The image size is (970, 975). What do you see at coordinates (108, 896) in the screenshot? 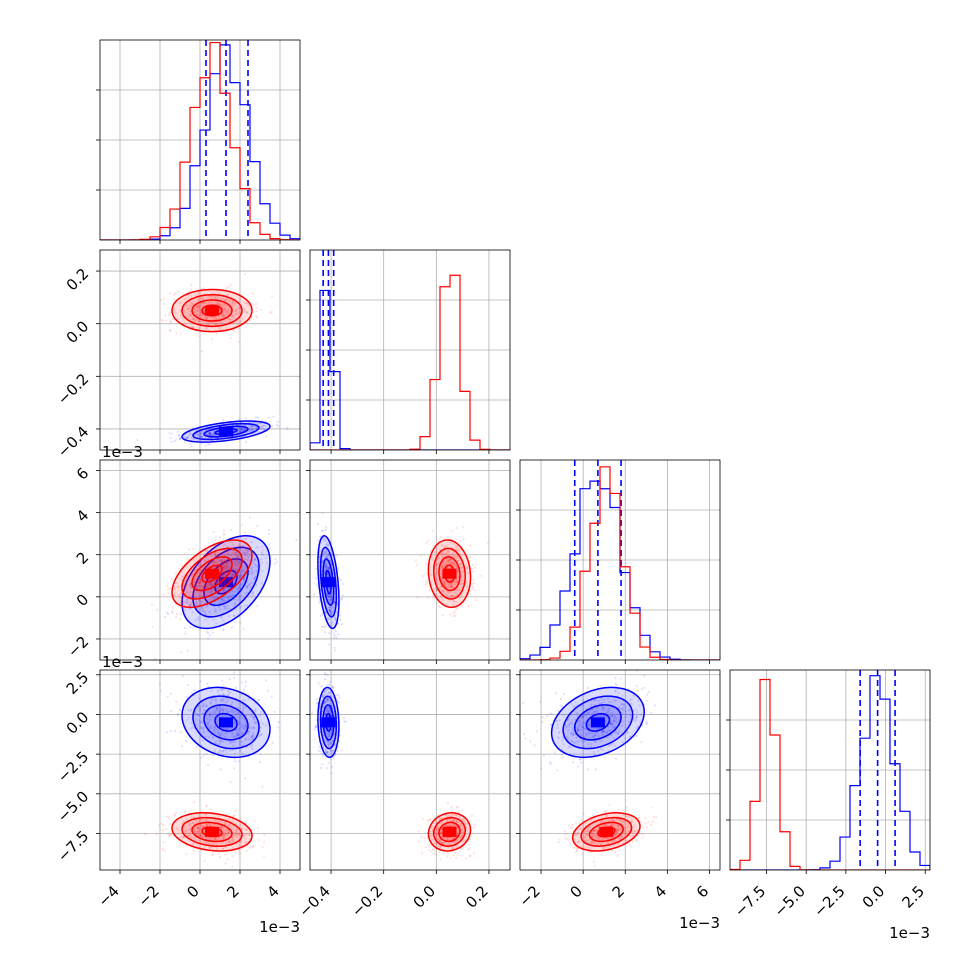
I see `x-tick-label: −4` at bounding box center [108, 896].